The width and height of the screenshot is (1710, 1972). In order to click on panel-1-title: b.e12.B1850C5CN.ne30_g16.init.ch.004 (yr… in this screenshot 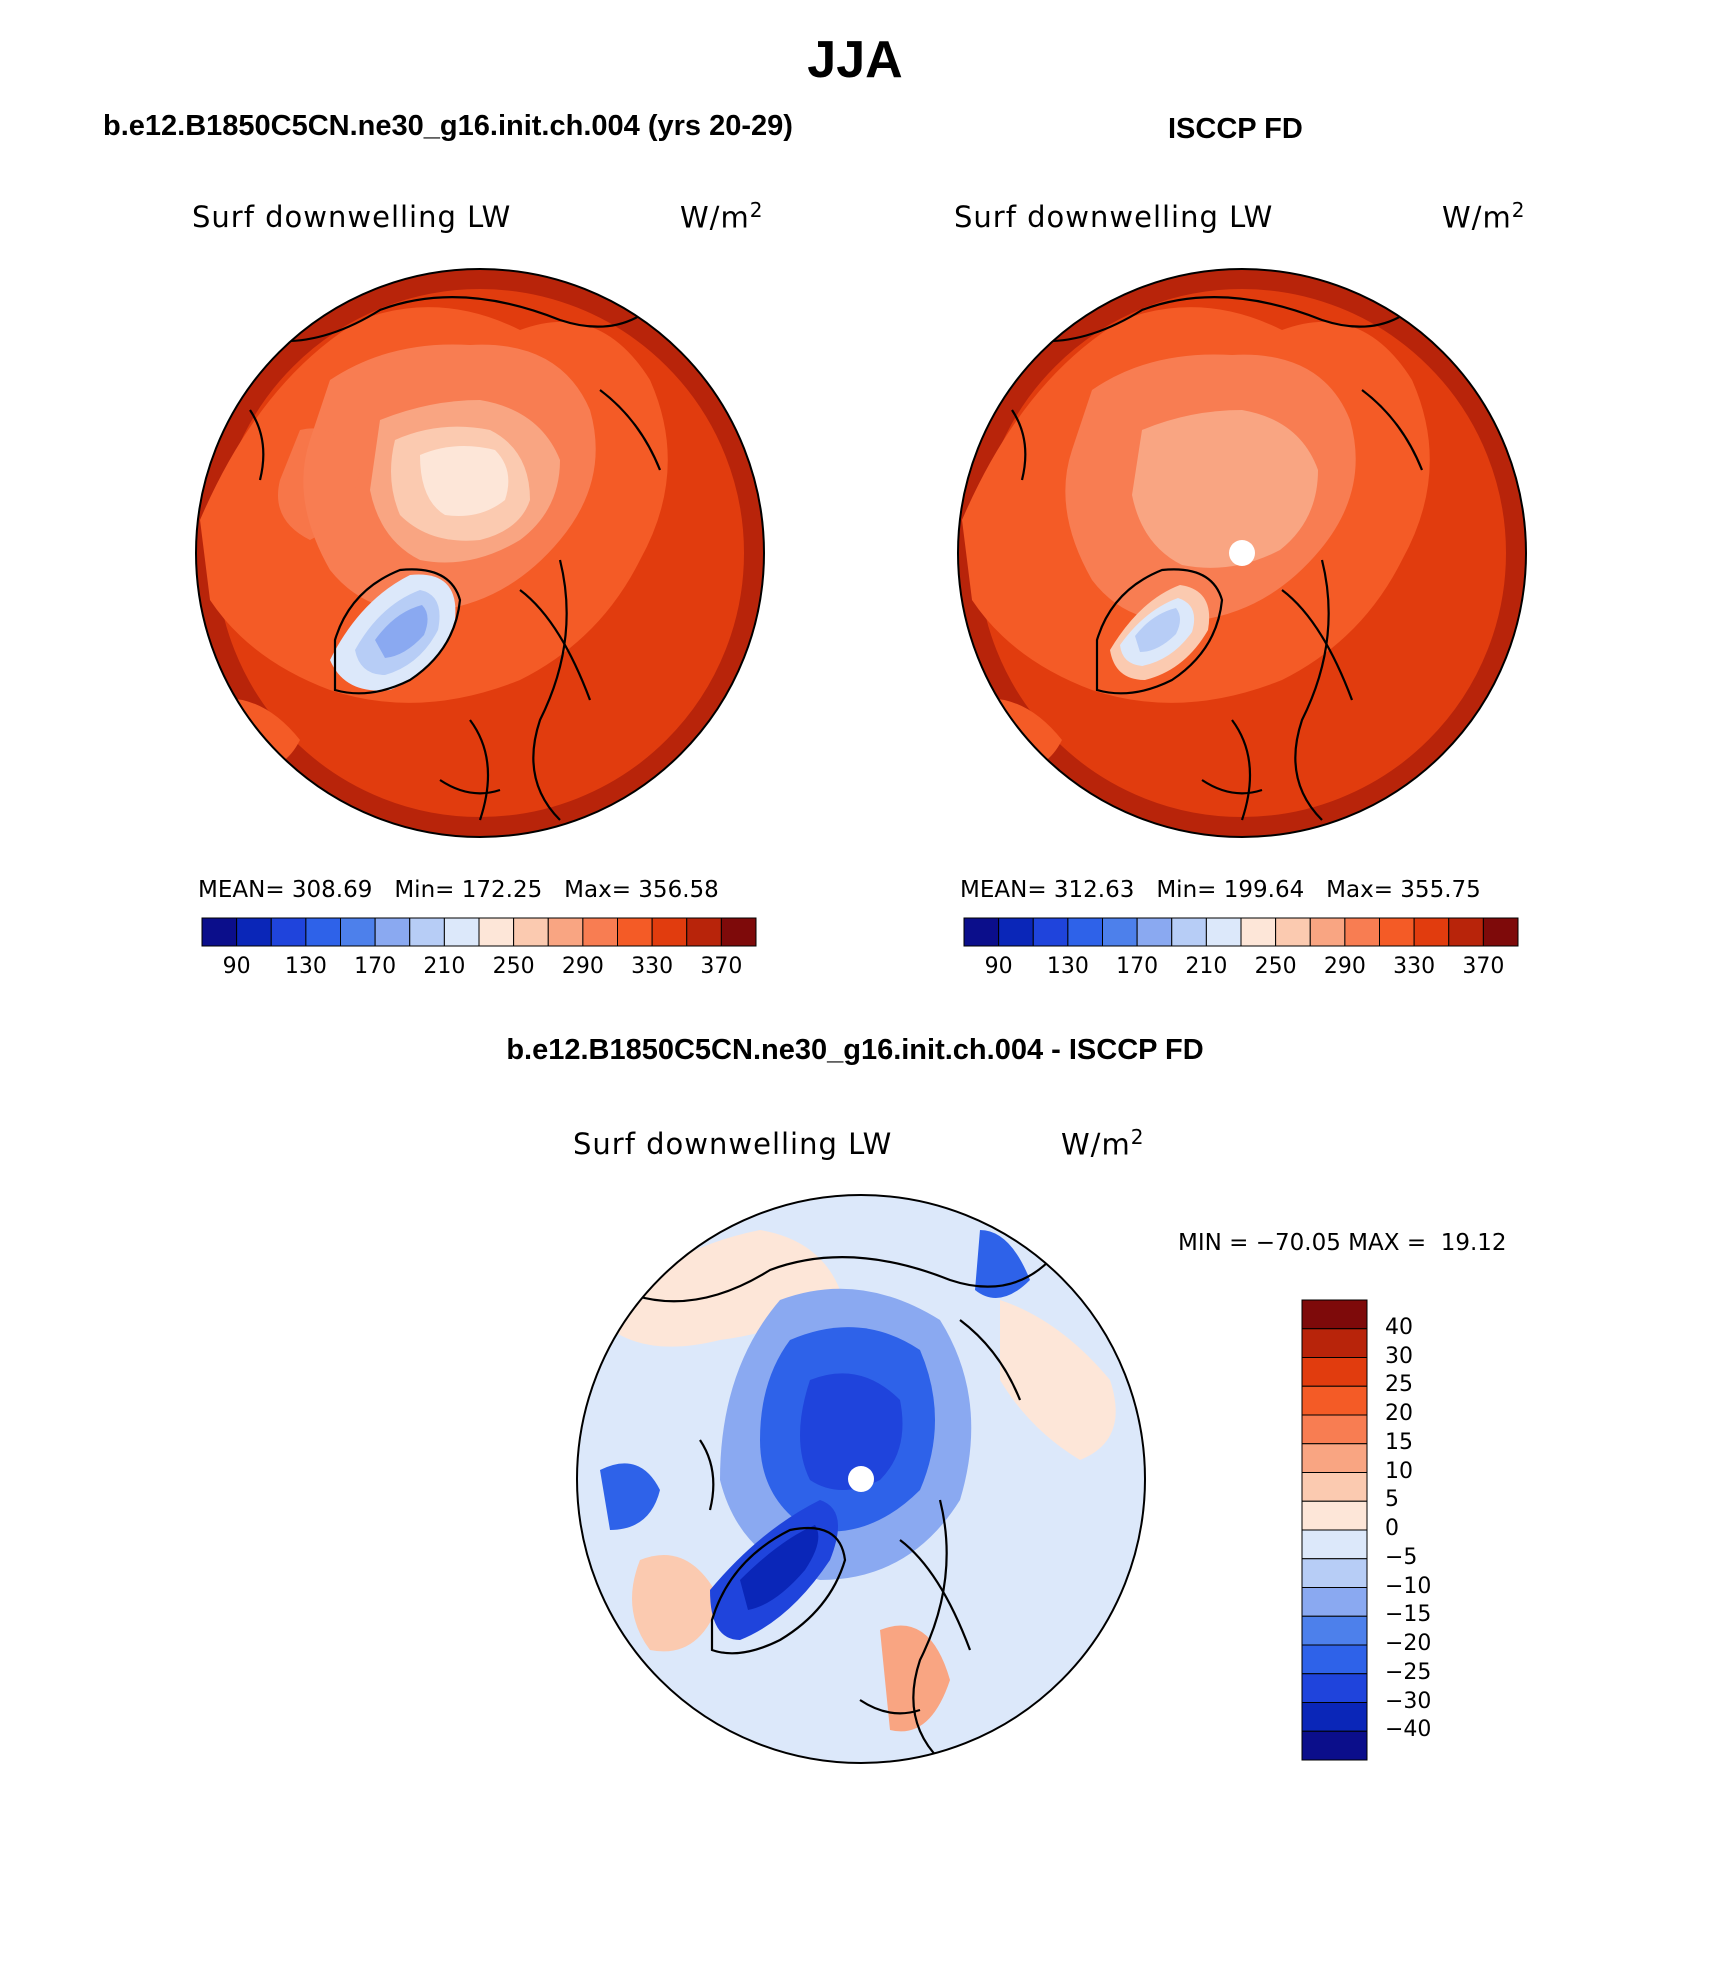, I will do `click(448, 126)`.